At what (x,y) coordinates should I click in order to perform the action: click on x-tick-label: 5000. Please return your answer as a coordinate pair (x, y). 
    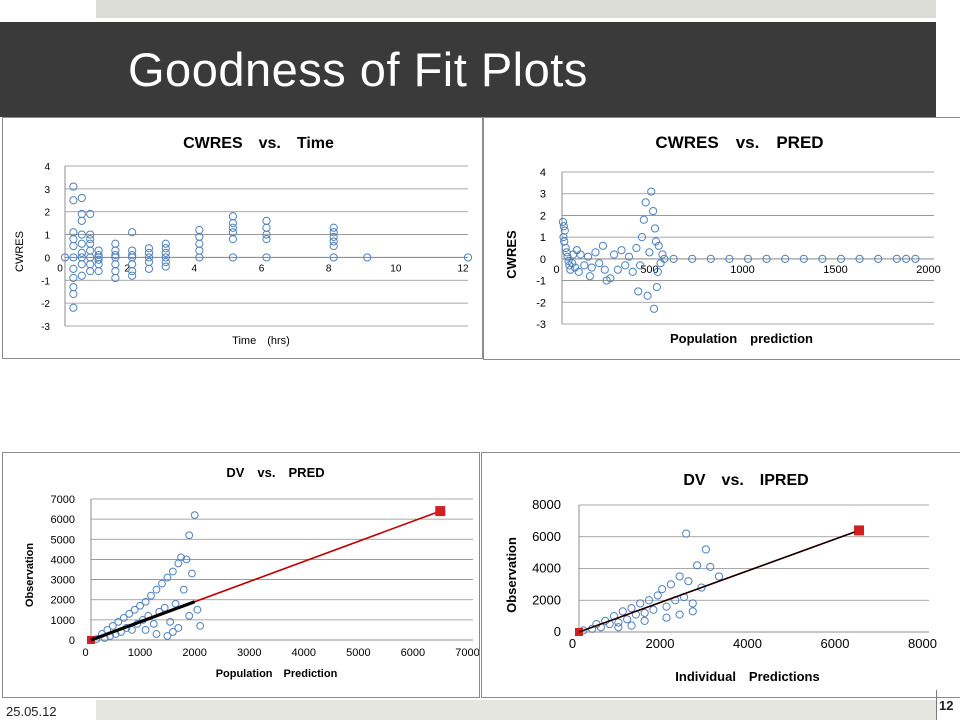
    Looking at the image, I should click on (363, 653).